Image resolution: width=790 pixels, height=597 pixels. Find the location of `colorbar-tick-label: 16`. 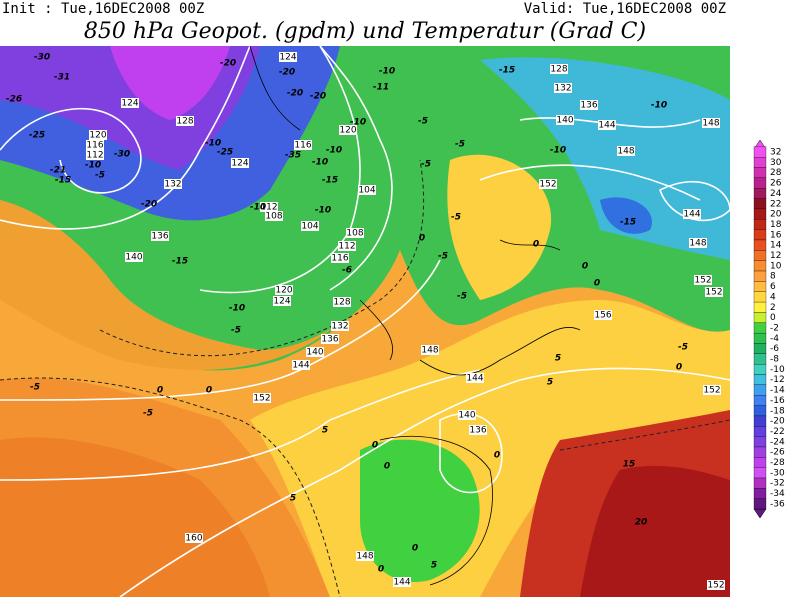

colorbar-tick-label: 16 is located at coordinates (776, 235).